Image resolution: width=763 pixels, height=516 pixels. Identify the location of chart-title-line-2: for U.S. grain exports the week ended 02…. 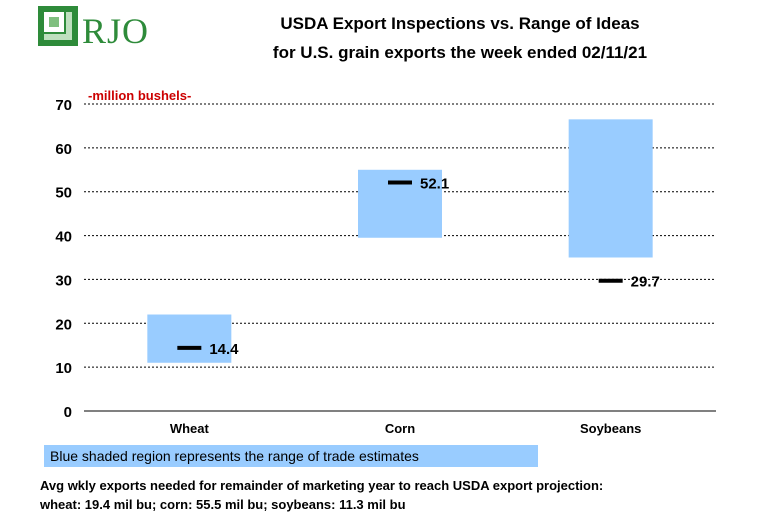
(460, 52).